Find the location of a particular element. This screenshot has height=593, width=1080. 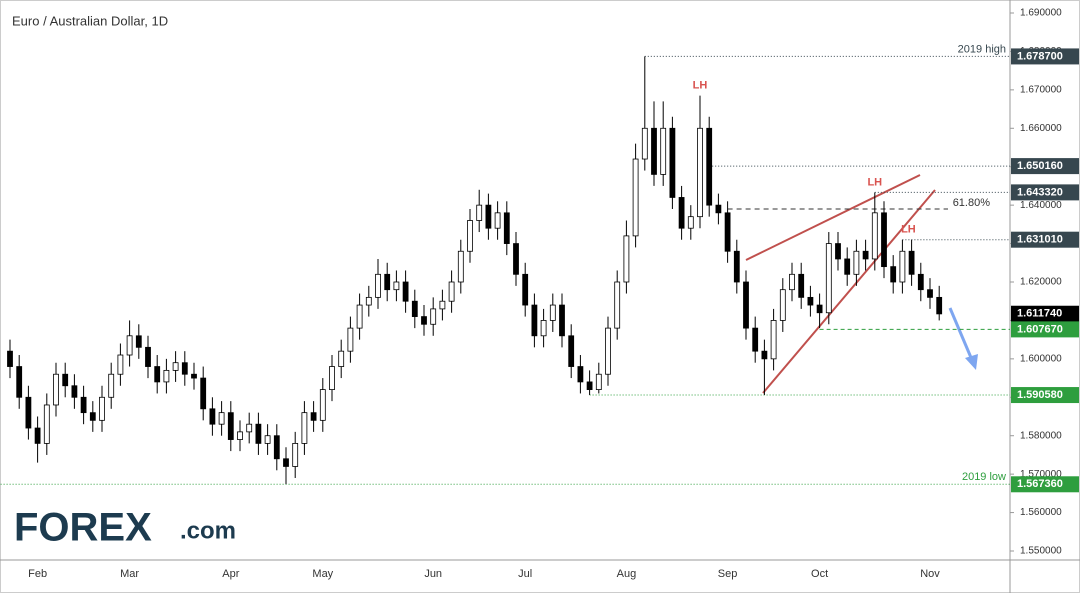

level-note: 2019 high is located at coordinates (982, 49).